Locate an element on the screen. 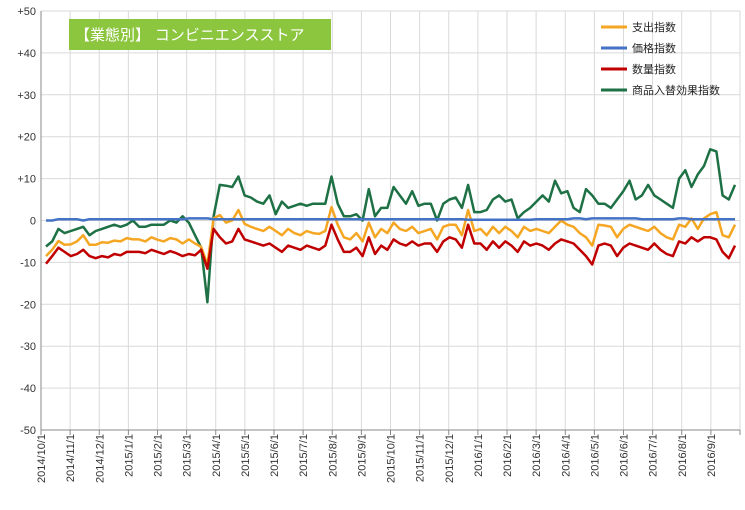 This screenshot has width=745, height=510. y-tick-label: -10 is located at coordinates (28, 263).